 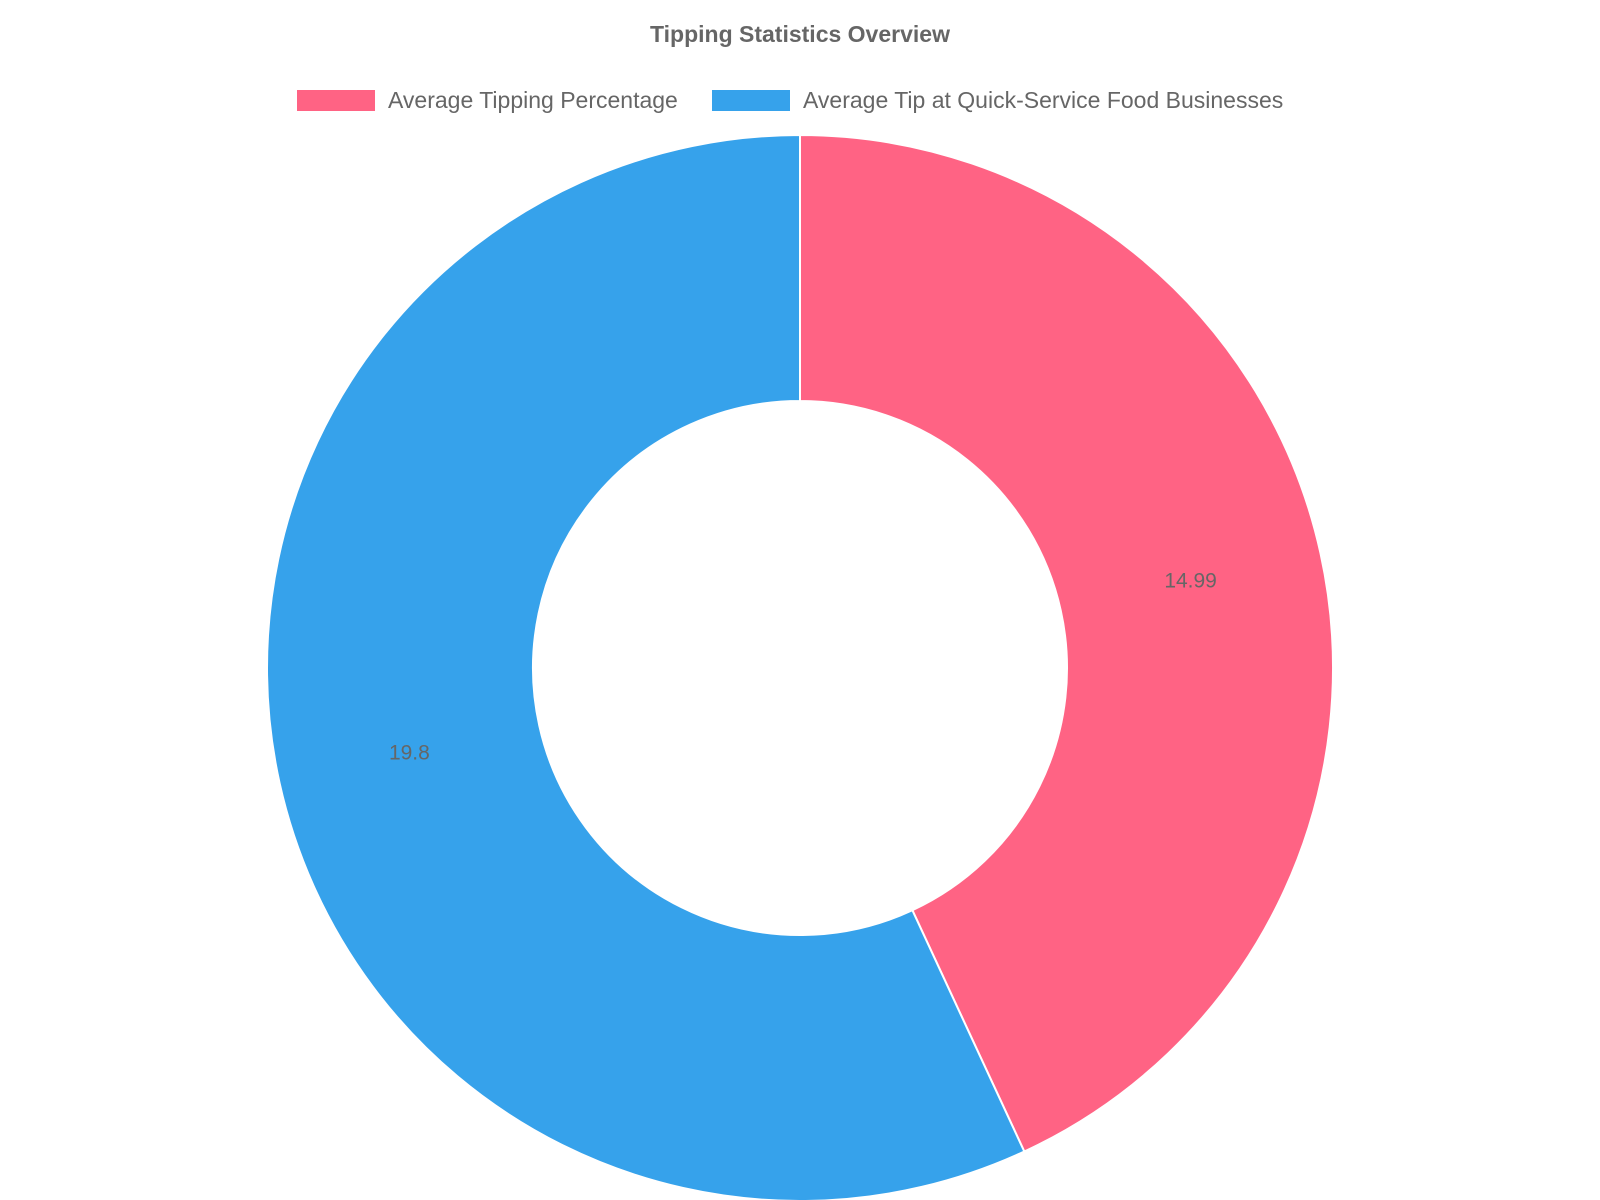 I want to click on slice-value-label: 14.99, so click(x=1190, y=580).